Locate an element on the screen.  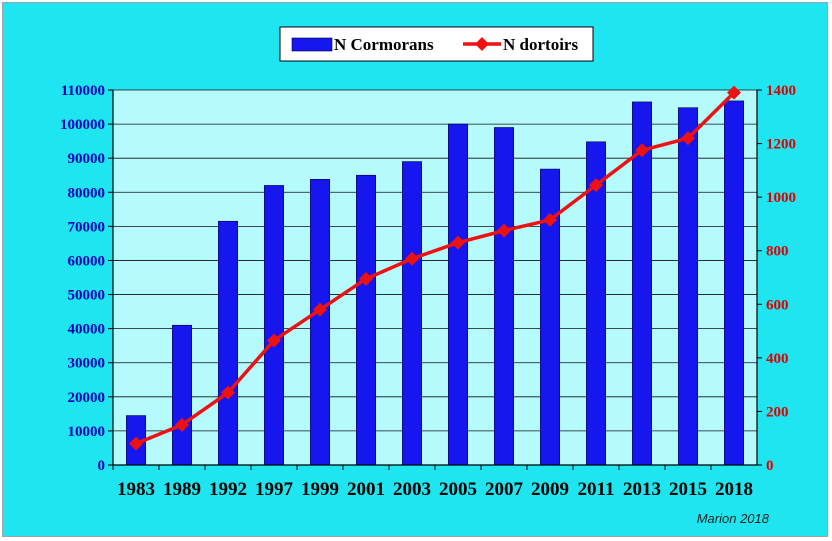
x-tick-label: 2011 is located at coordinates (596, 489).